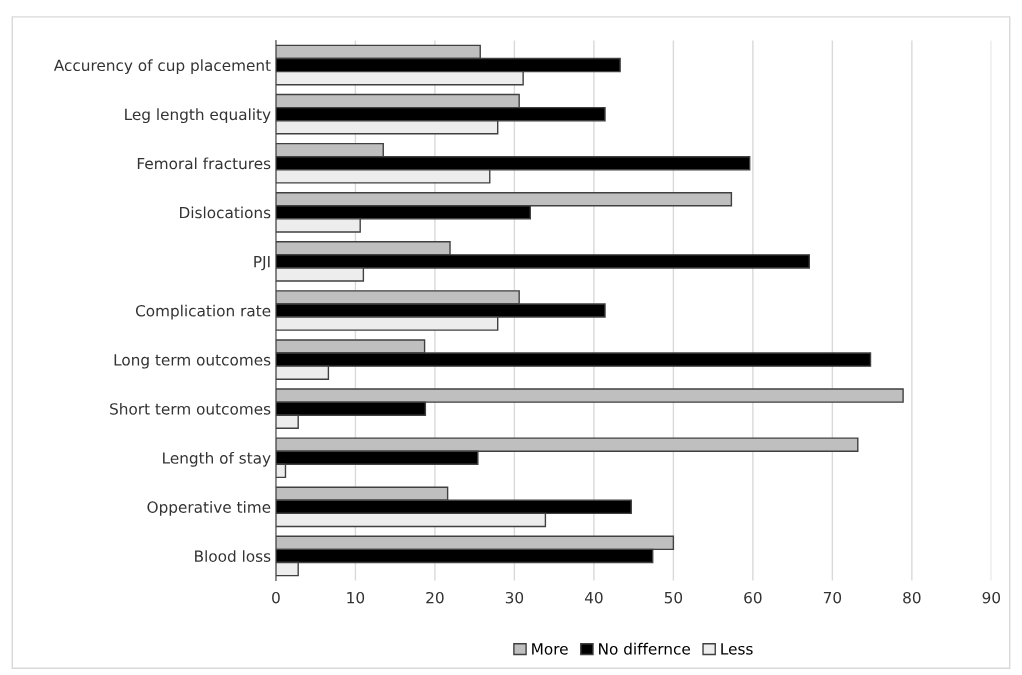 The height and width of the screenshot is (675, 1022). Describe the element at coordinates (192, 361) in the screenshot. I see `y-tick-label: Long term outcomes` at that location.